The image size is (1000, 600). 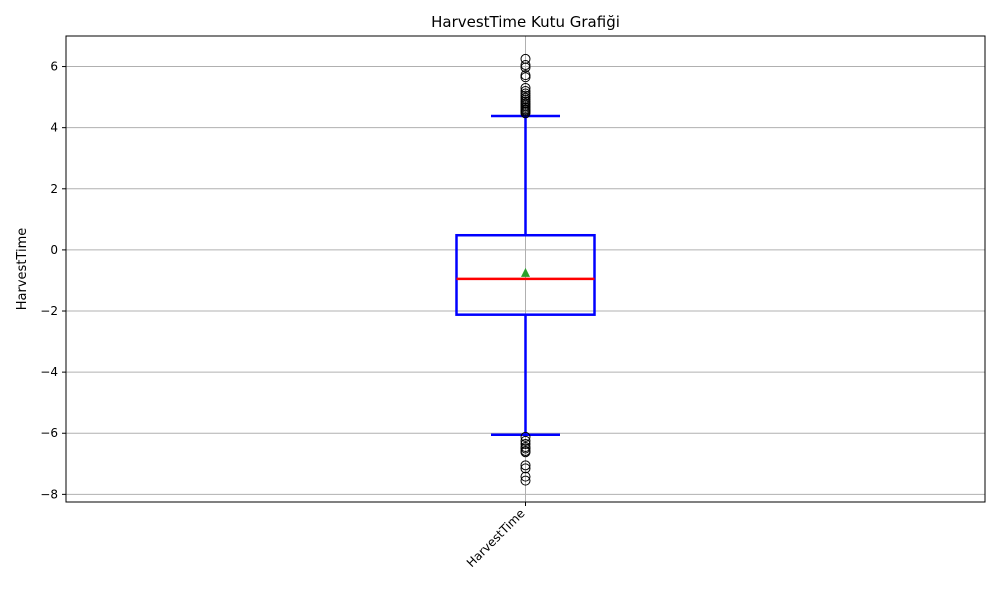 What do you see at coordinates (54, 128) in the screenshot?
I see `y-tick-label: 4` at bounding box center [54, 128].